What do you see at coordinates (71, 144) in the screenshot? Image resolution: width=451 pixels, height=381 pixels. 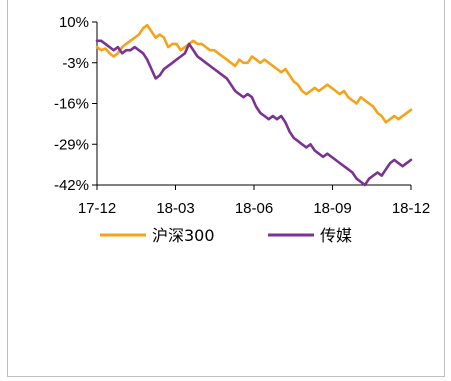 I see `y-tick-label: -29%` at bounding box center [71, 144].